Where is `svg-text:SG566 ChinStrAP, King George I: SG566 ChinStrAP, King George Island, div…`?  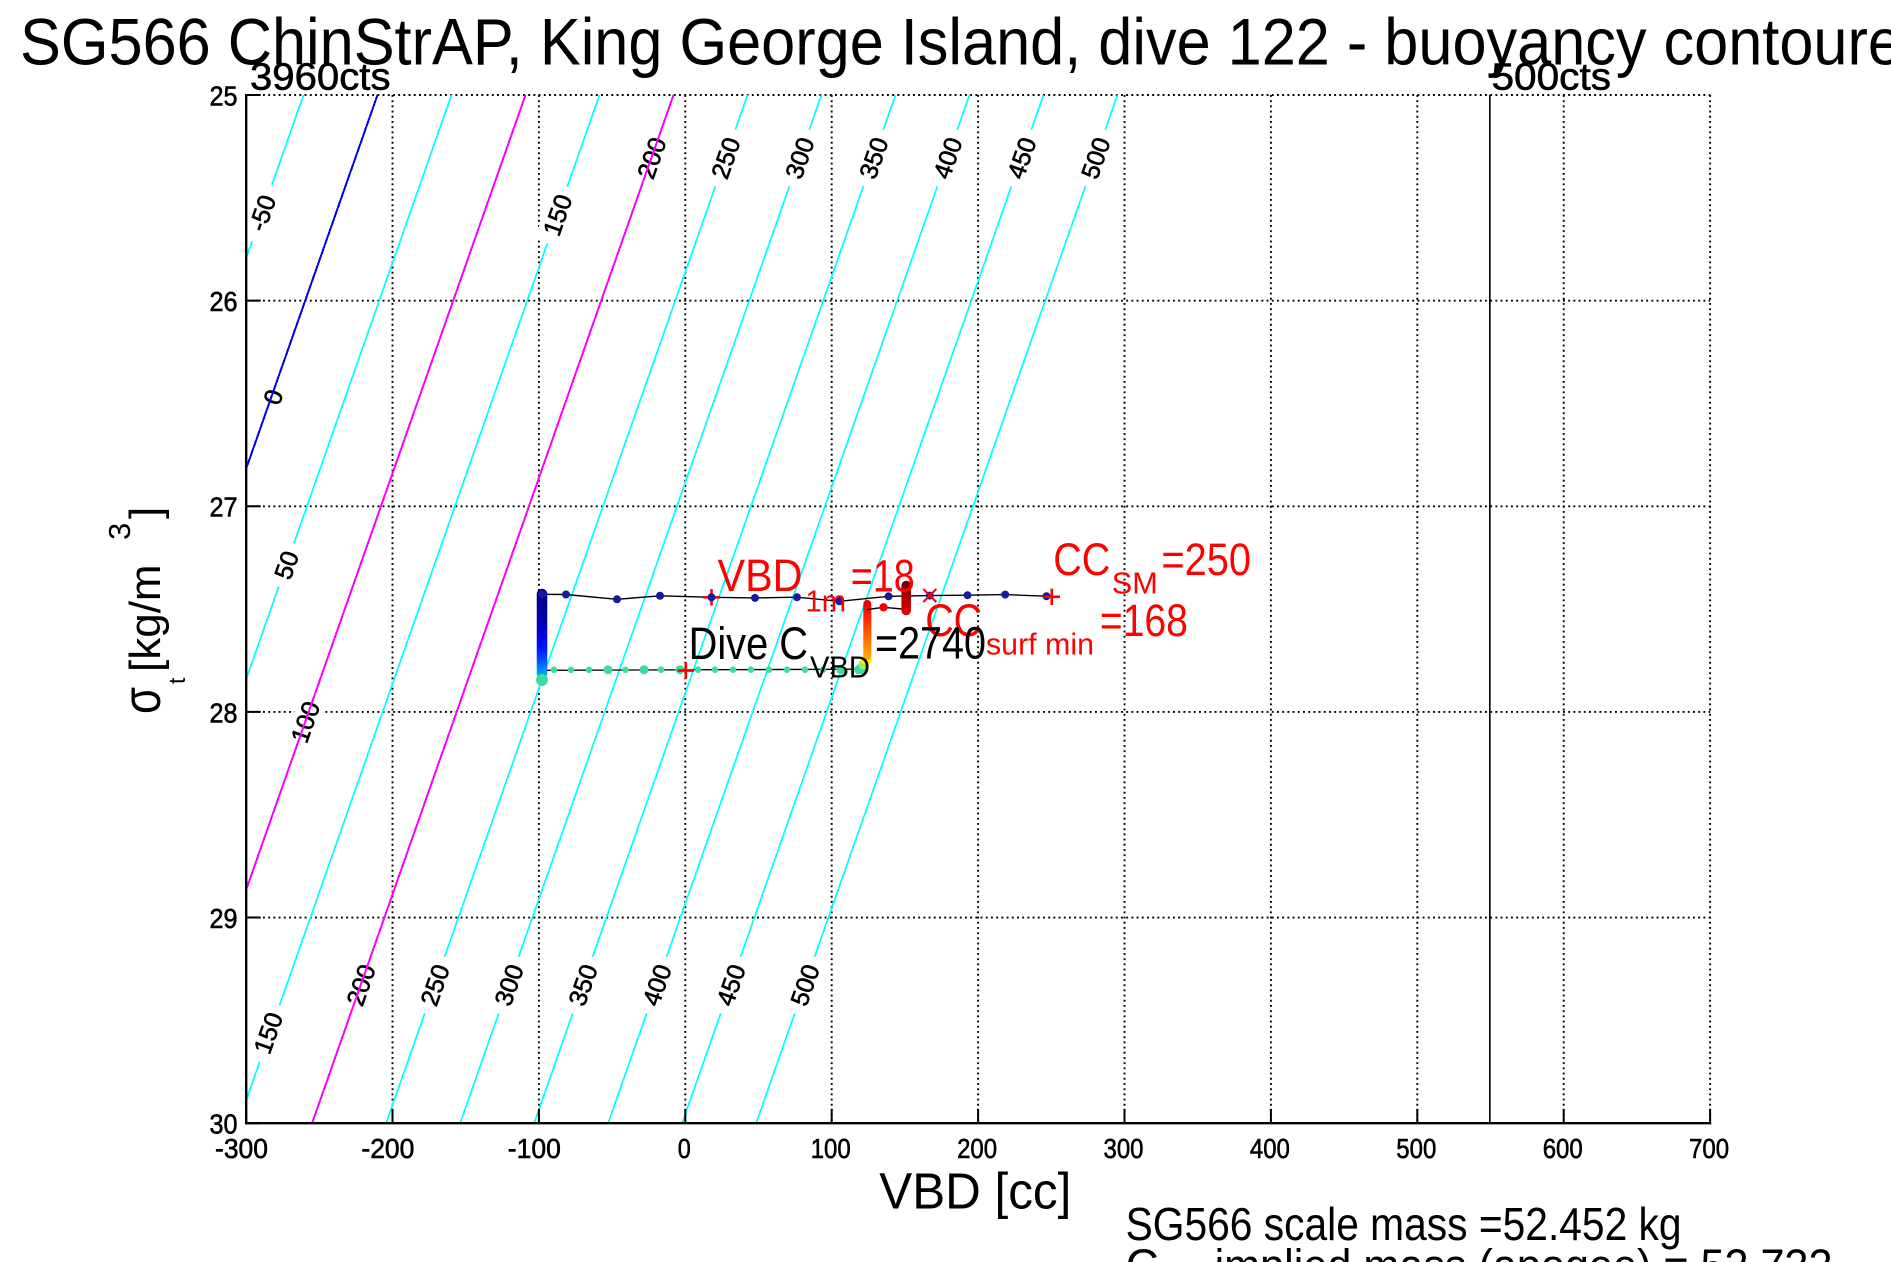
svg-text:SG566 ChinStrAP, King George I: SG566 ChinStrAP, King George Island, div… is located at coordinates (955, 42).